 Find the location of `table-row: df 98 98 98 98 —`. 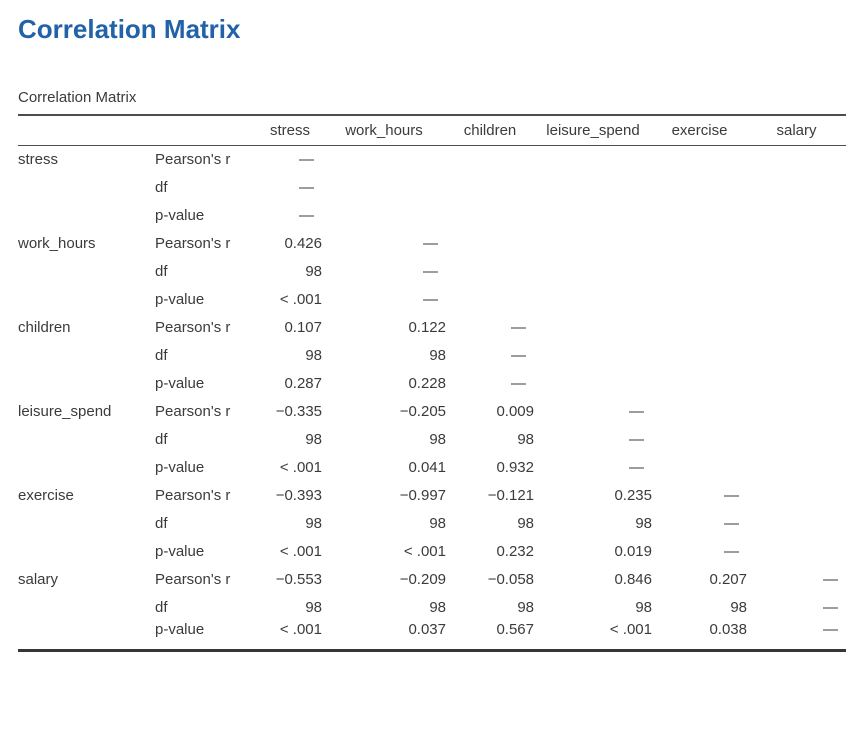

table-row: df 98 98 98 98 — is located at coordinates (432, 523).